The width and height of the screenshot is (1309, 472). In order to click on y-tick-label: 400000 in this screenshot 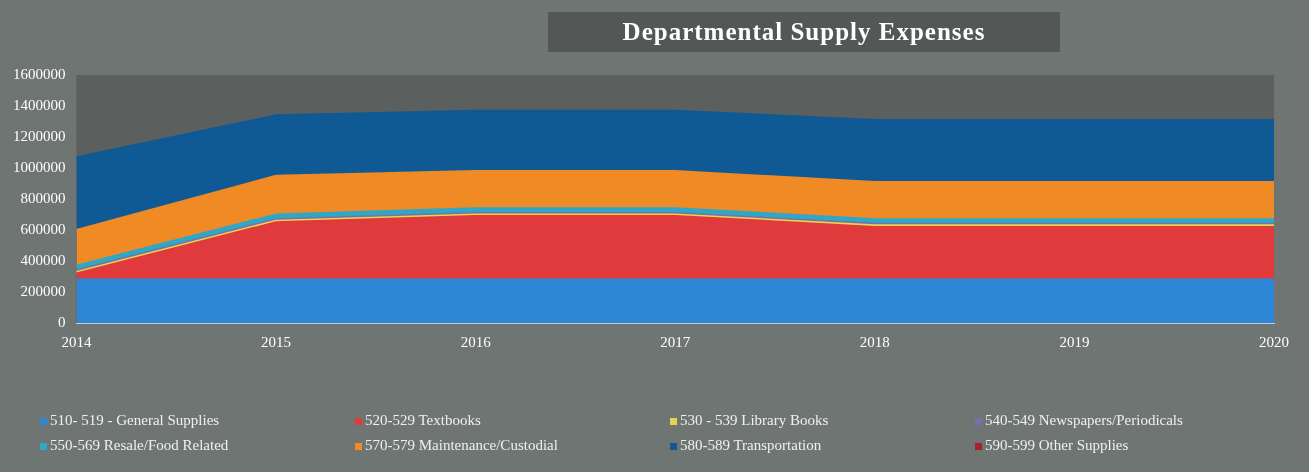, I will do `click(43, 259)`.